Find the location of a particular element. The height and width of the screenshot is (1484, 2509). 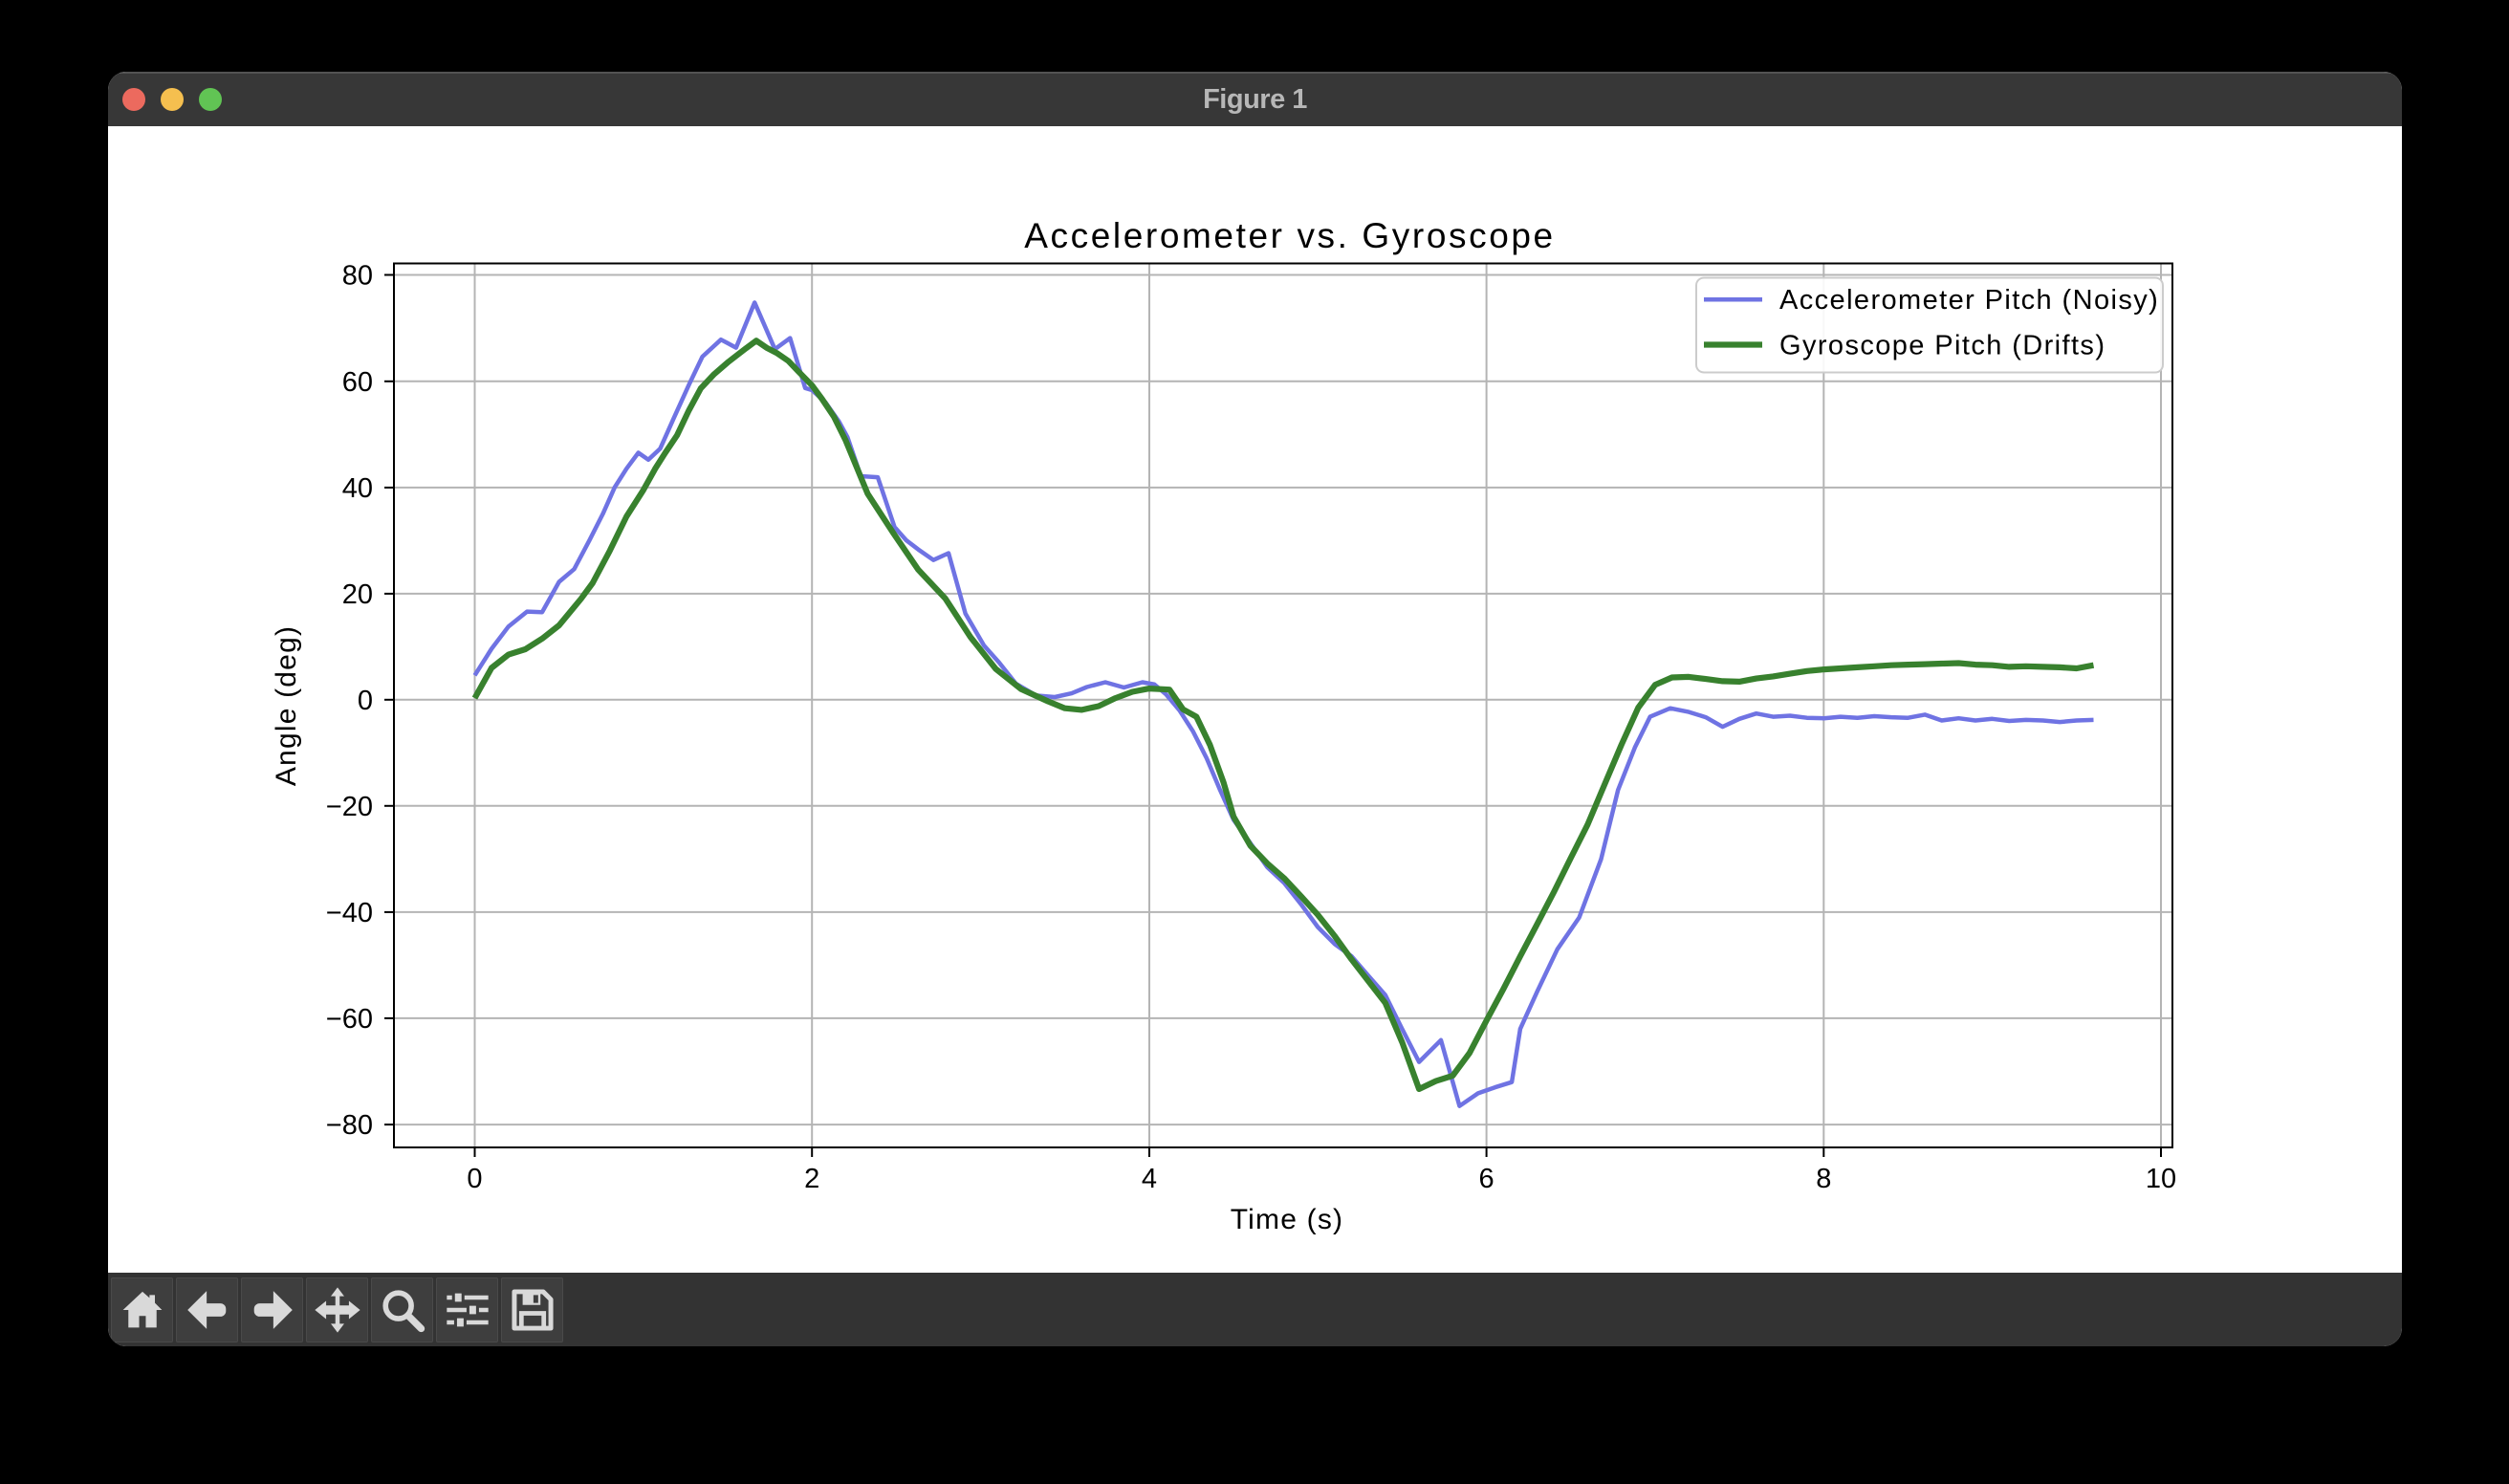

svg-text: 6 is located at coordinates (1486, 1179).